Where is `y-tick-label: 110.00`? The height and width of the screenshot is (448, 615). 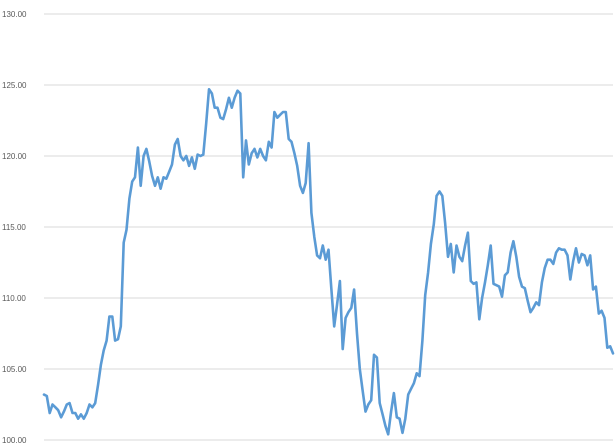
y-tick-label: 110.00 is located at coordinates (14, 298).